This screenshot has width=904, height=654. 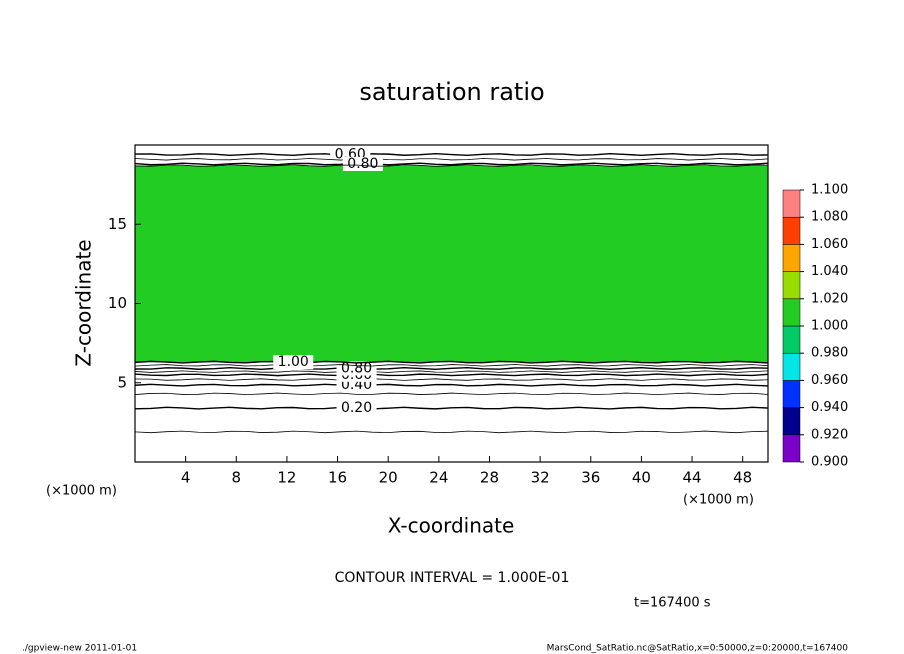 I want to click on colorbar-tick-label: 0.980, so click(x=829, y=353).